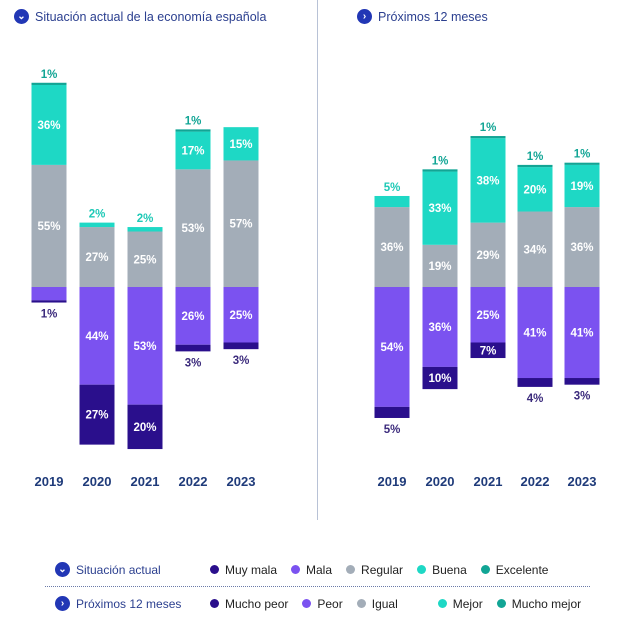 This screenshot has width=621, height=621. I want to click on data-label: 38%, so click(487, 181).